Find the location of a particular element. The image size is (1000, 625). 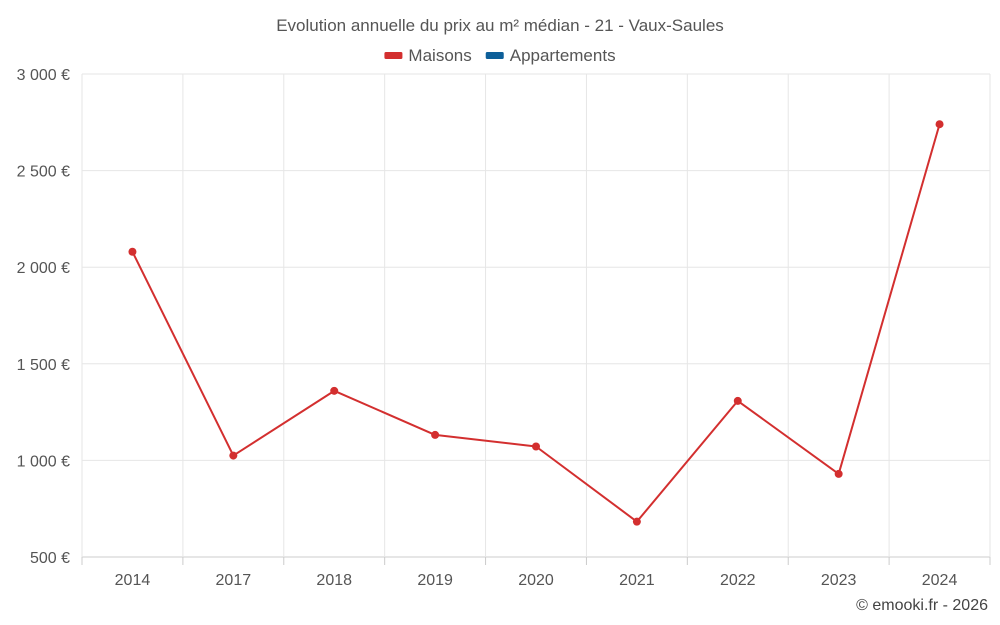

x-tick-label: 2014 is located at coordinates (133, 580).